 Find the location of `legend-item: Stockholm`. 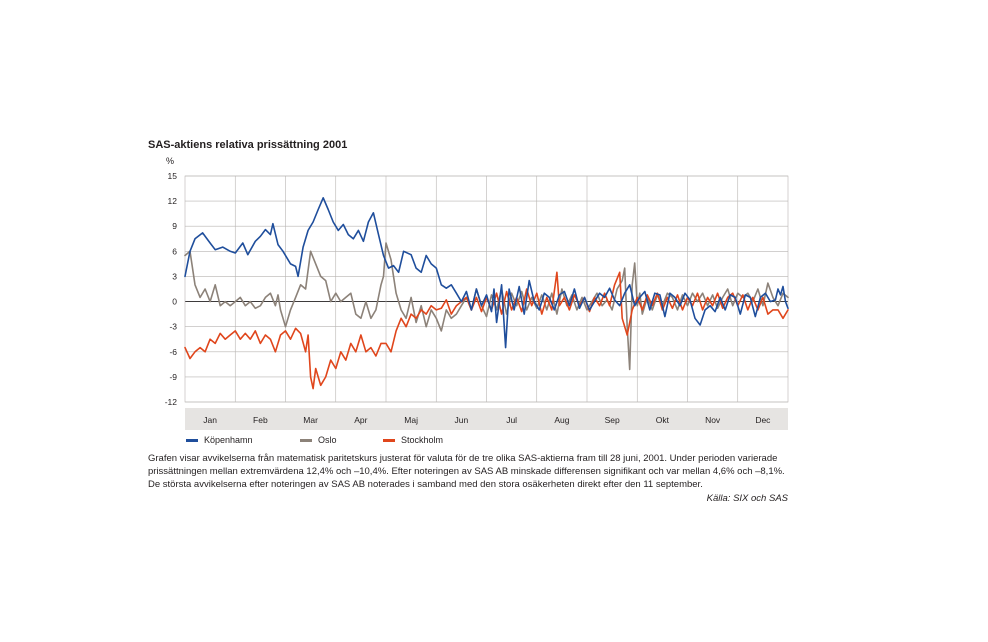

legend-item: Stockholm is located at coordinates (413, 440).